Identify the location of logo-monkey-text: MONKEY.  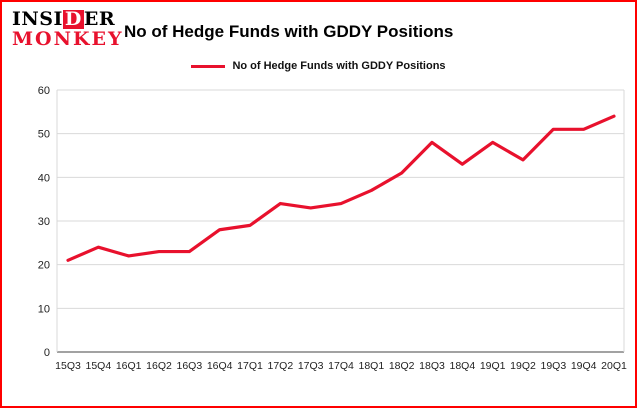
(68, 39).